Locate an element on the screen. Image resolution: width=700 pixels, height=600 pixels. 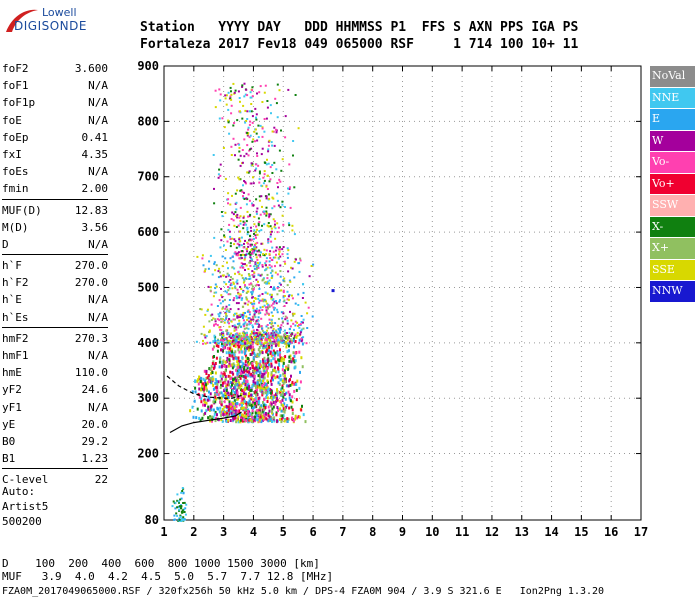
legend-item-xminus: X- is located at coordinates (672, 226).